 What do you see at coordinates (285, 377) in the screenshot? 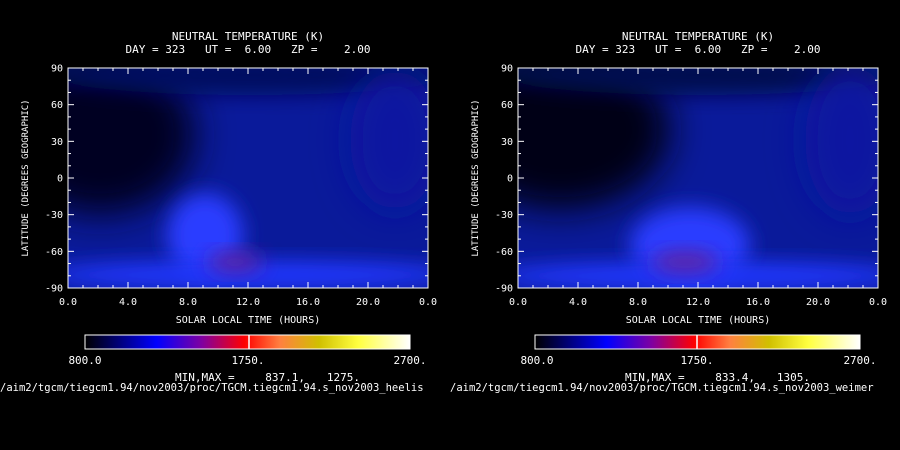
I see `min-value: 837.1,` at bounding box center [285, 377].